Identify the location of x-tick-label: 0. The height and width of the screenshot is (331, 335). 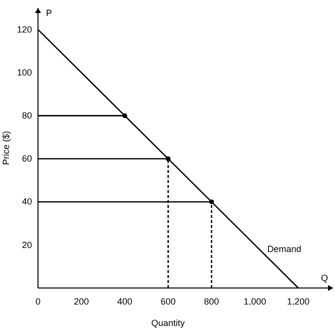
(38, 301).